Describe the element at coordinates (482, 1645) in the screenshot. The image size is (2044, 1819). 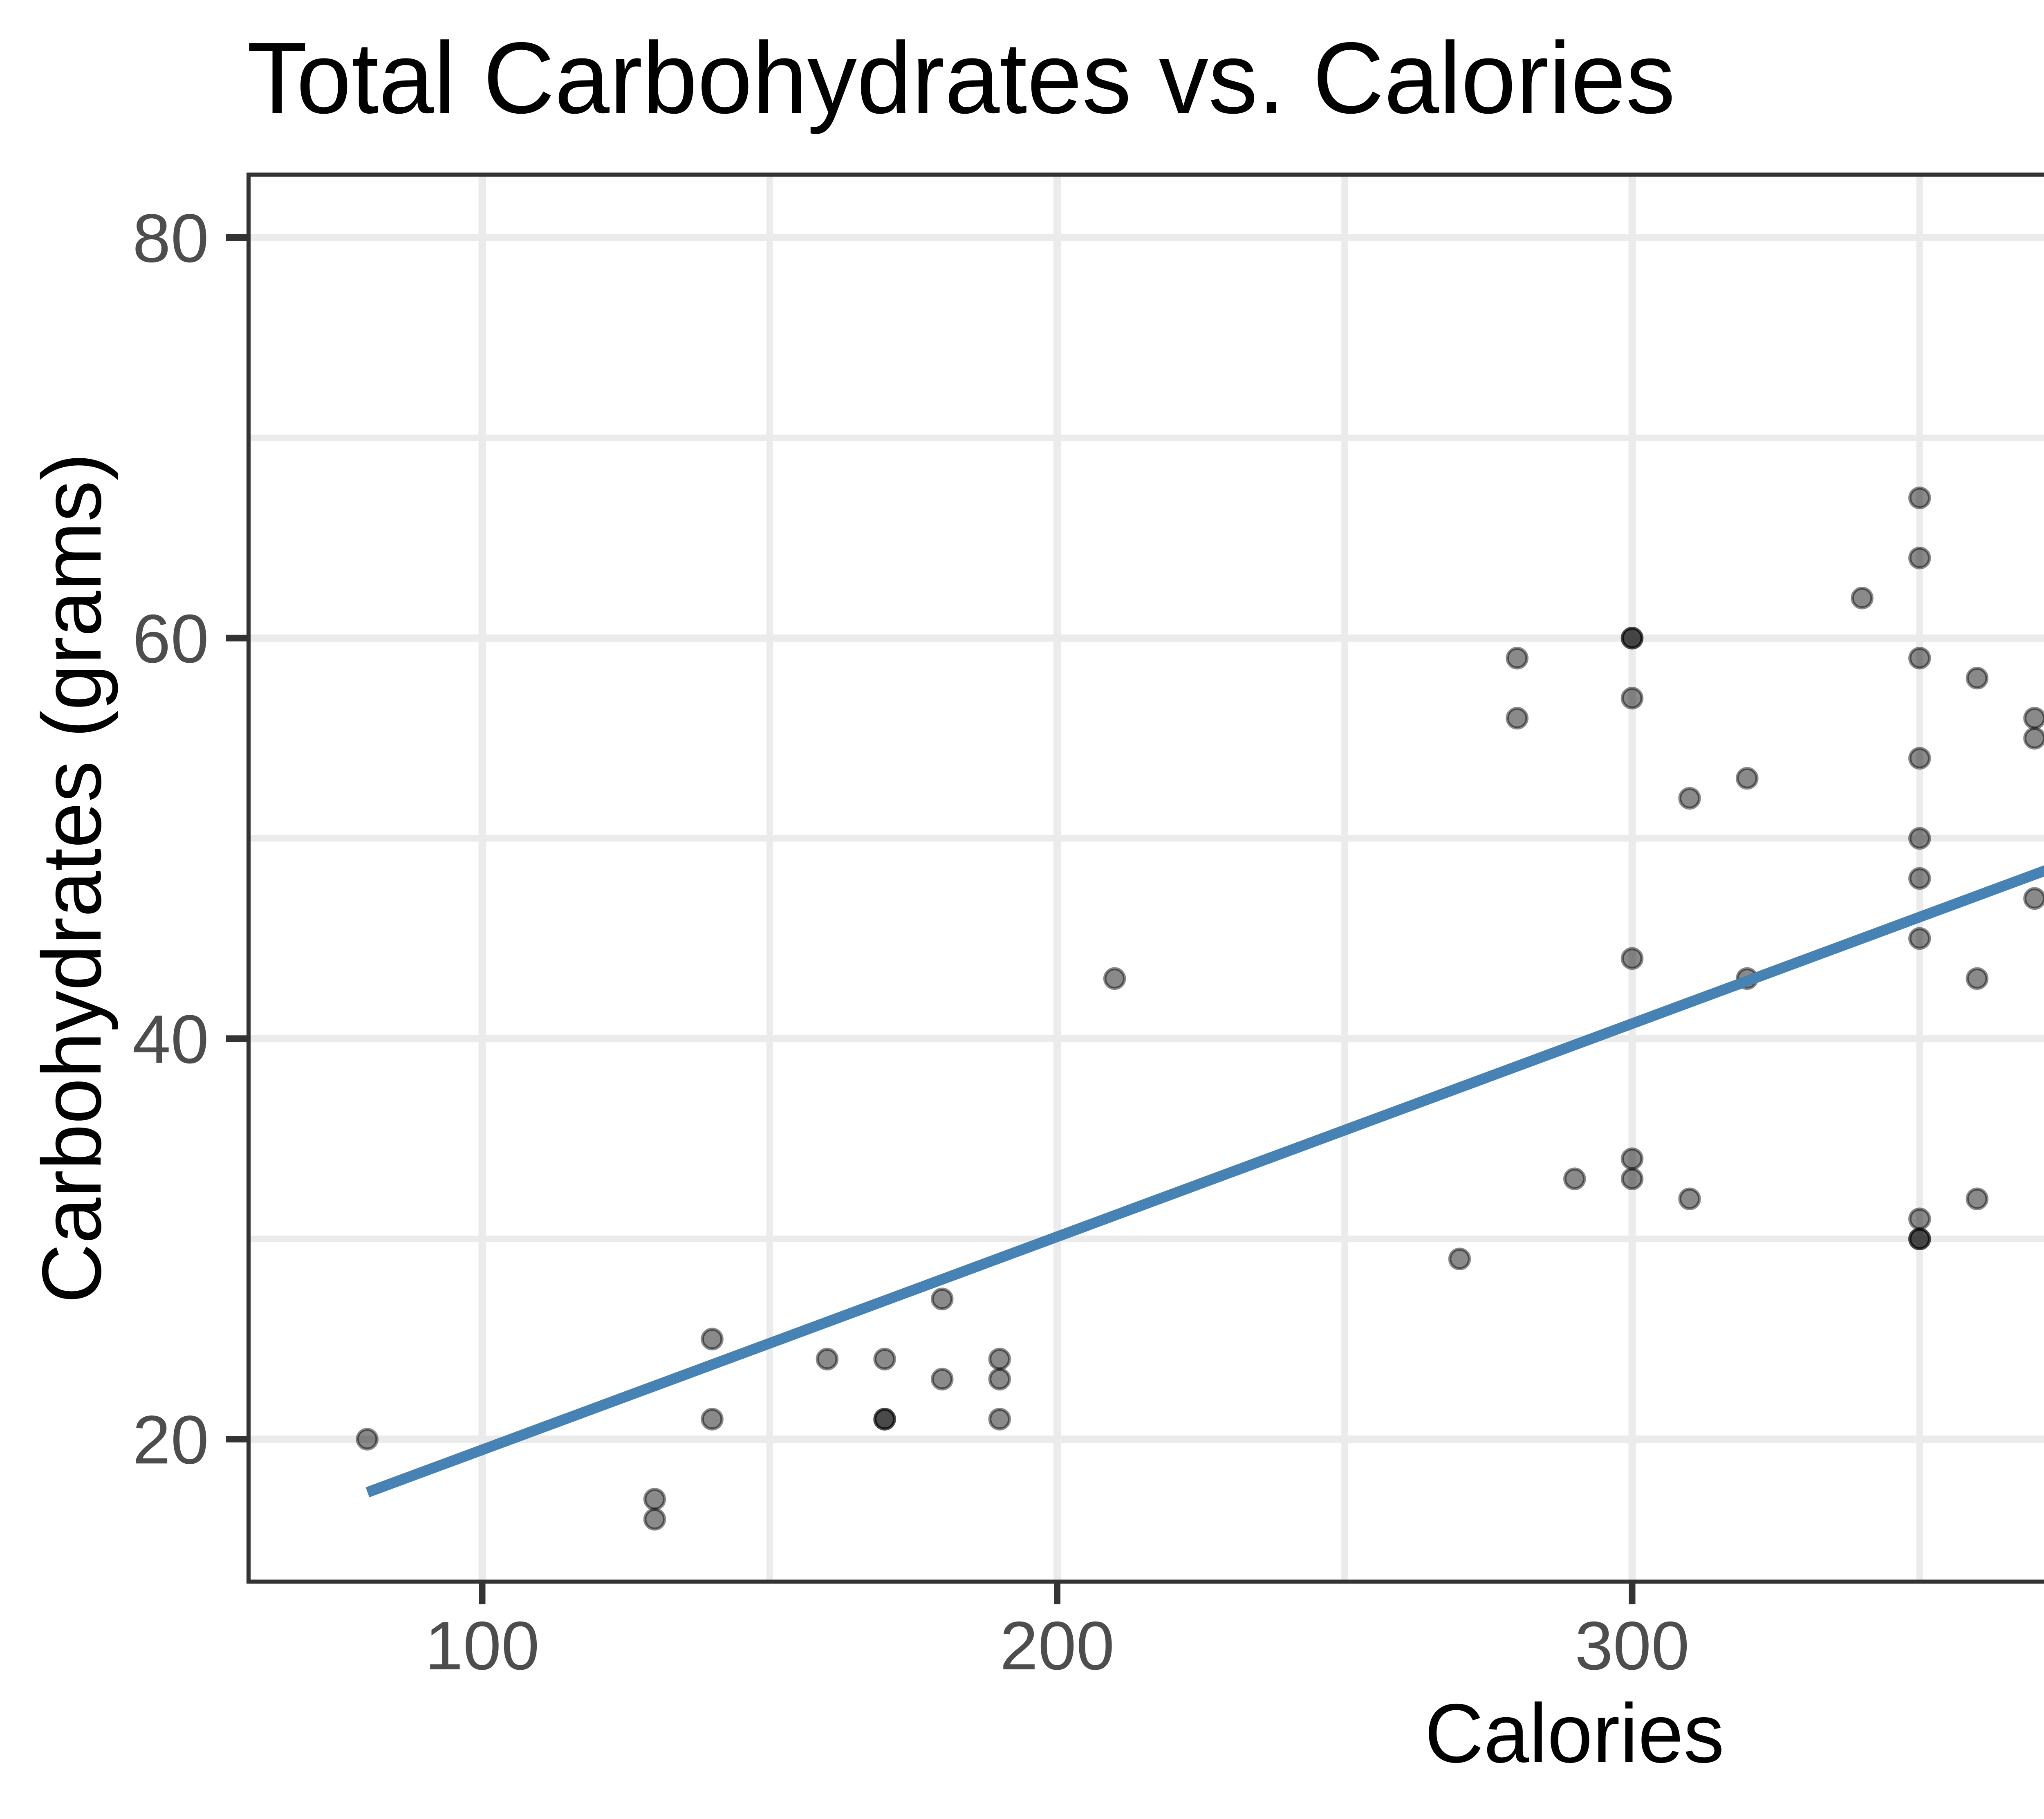
I see `svg-text: 100` at that location.